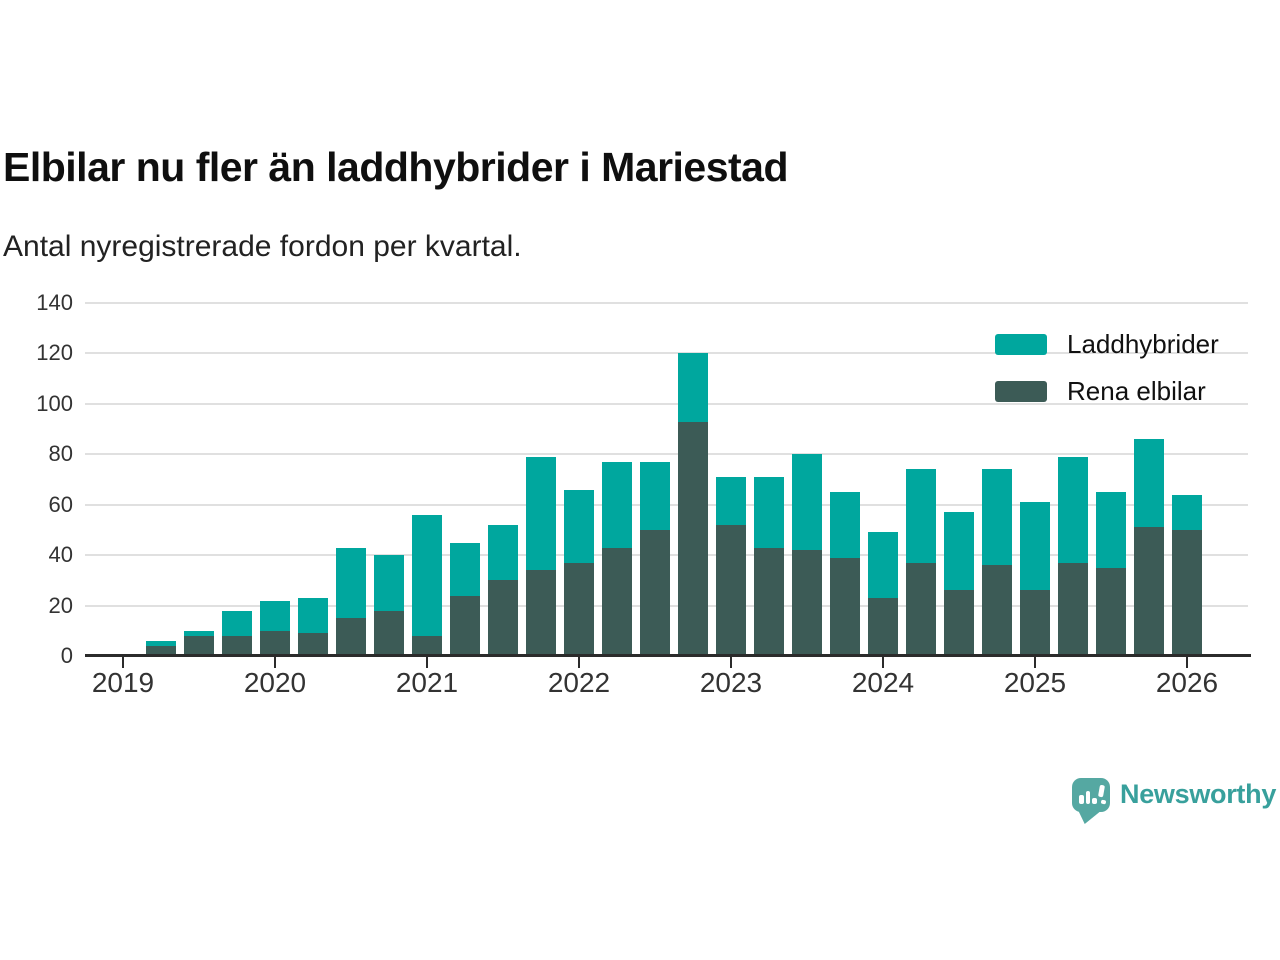 This screenshot has width=1280, height=960. Describe the element at coordinates (66, 655) in the screenshot. I see `y-tick-label: 0` at that location.